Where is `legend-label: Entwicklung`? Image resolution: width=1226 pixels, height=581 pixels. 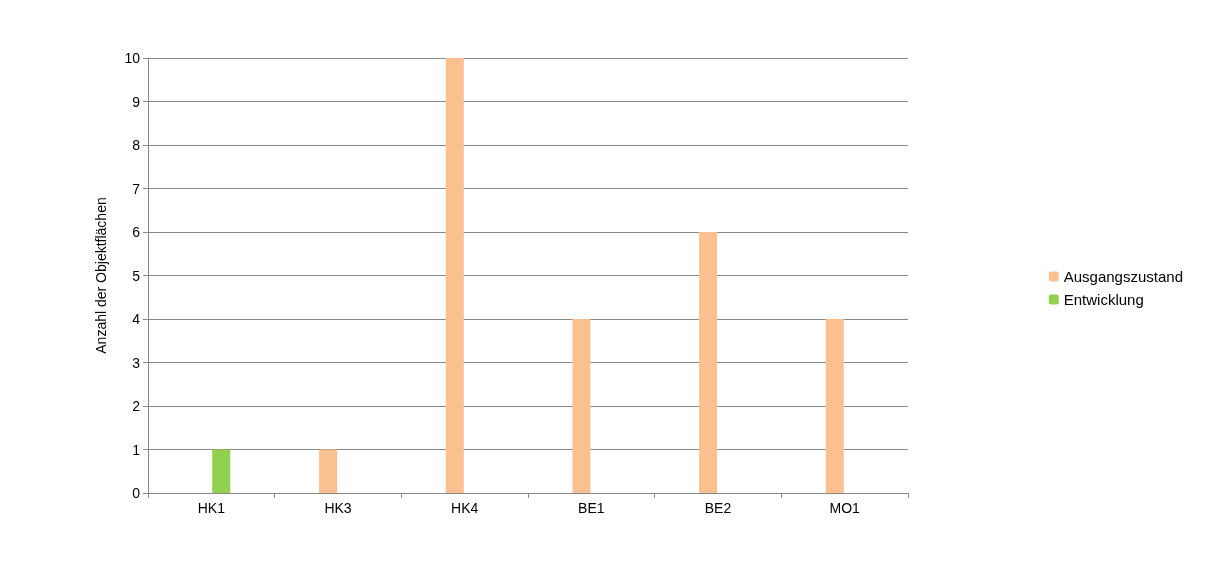
legend-label: Entwicklung is located at coordinates (1103, 299).